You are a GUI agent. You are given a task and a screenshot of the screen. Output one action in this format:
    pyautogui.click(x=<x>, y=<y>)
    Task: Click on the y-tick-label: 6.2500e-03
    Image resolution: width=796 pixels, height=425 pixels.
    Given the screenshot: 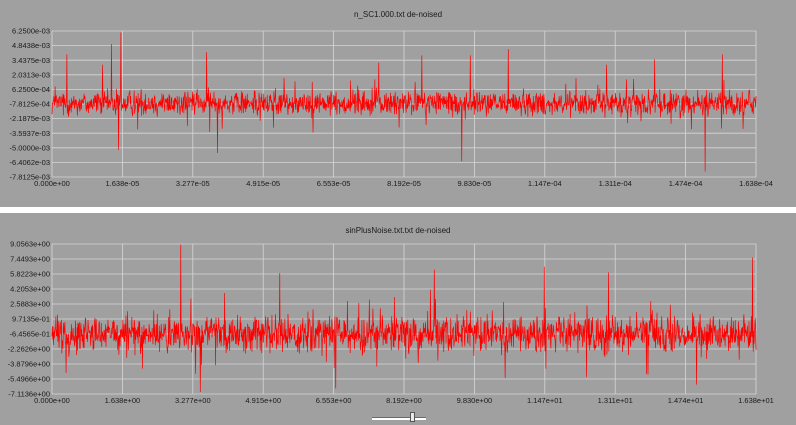 What is the action you would take?
    pyautogui.click(x=31, y=31)
    